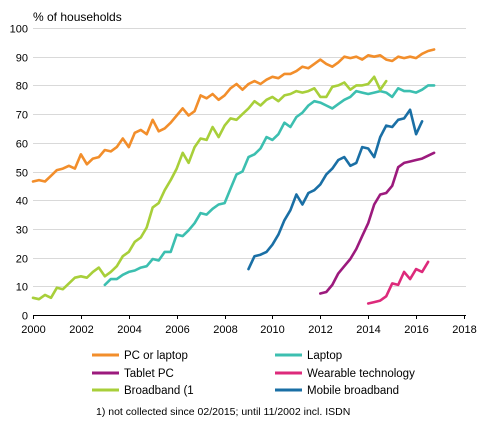 This screenshot has width=491, height=425. What do you see at coordinates (19, 30) in the screenshot?
I see `y-tick-label: 100` at bounding box center [19, 30].